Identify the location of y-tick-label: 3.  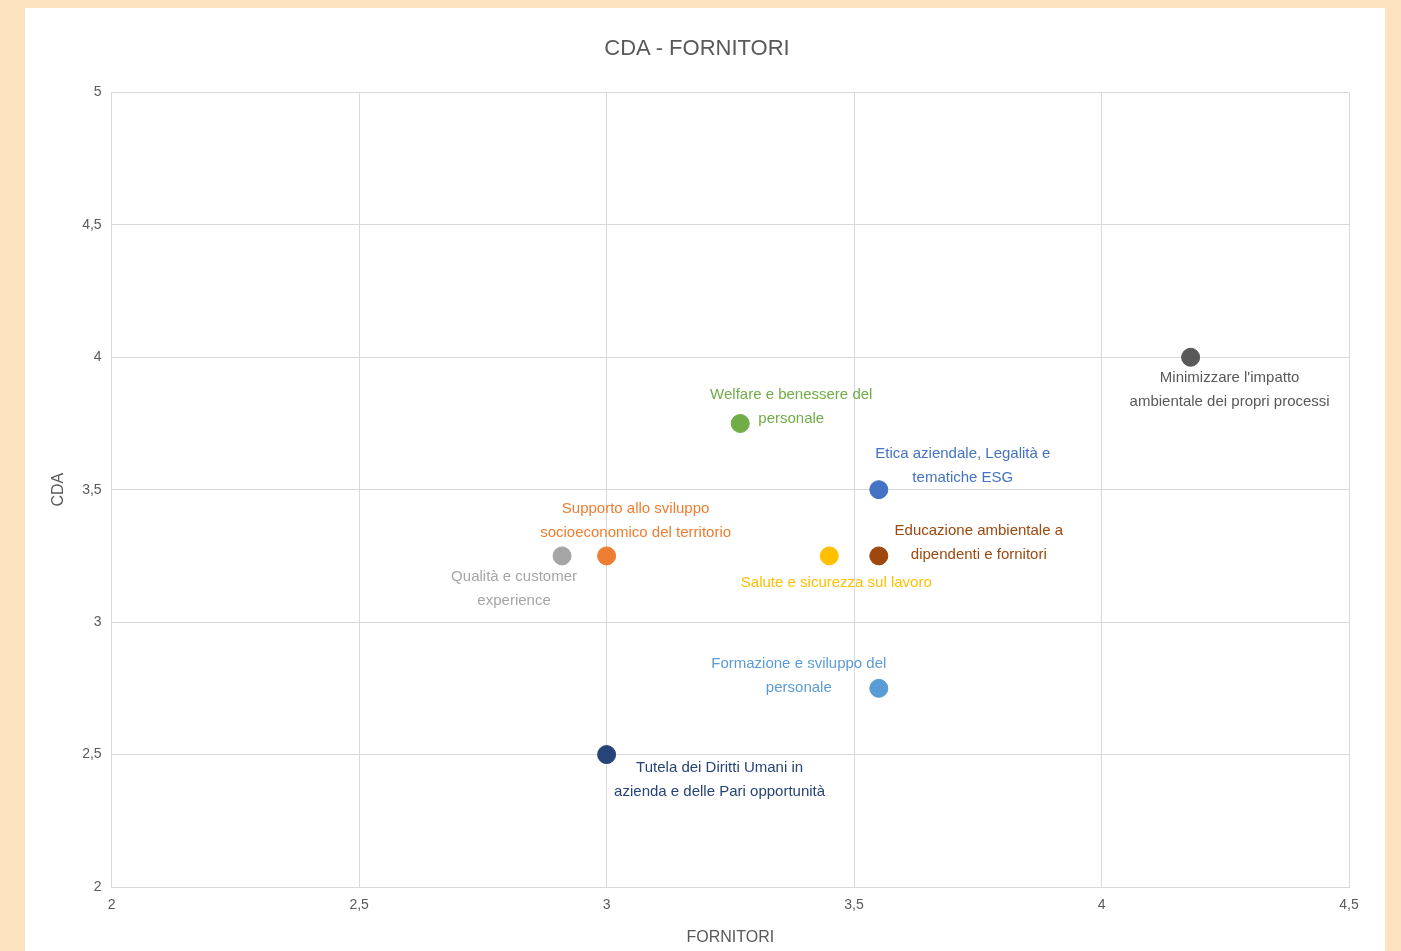
(97, 620).